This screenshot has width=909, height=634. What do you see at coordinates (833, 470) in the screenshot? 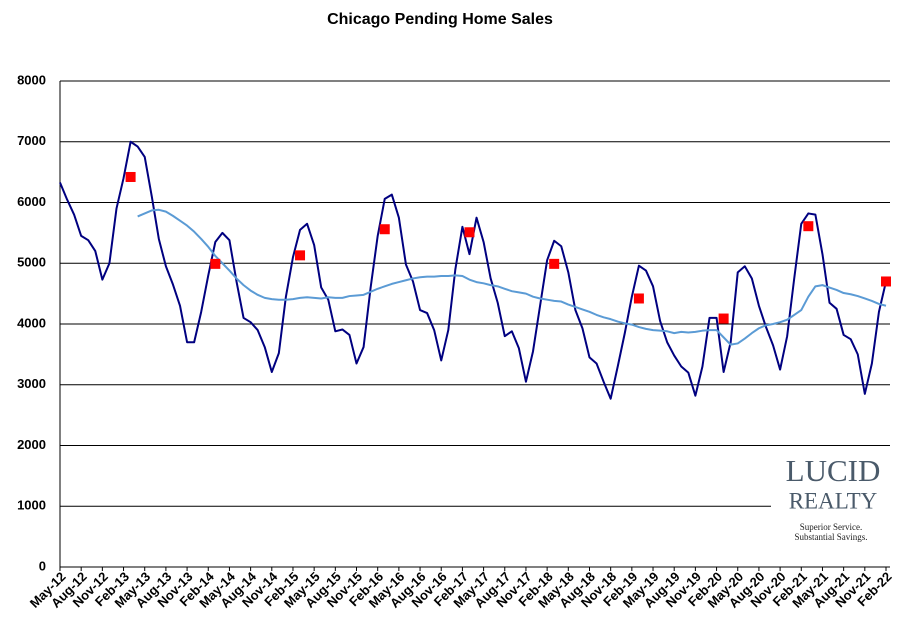
I see `logo-line1: LUCID` at bounding box center [833, 470].